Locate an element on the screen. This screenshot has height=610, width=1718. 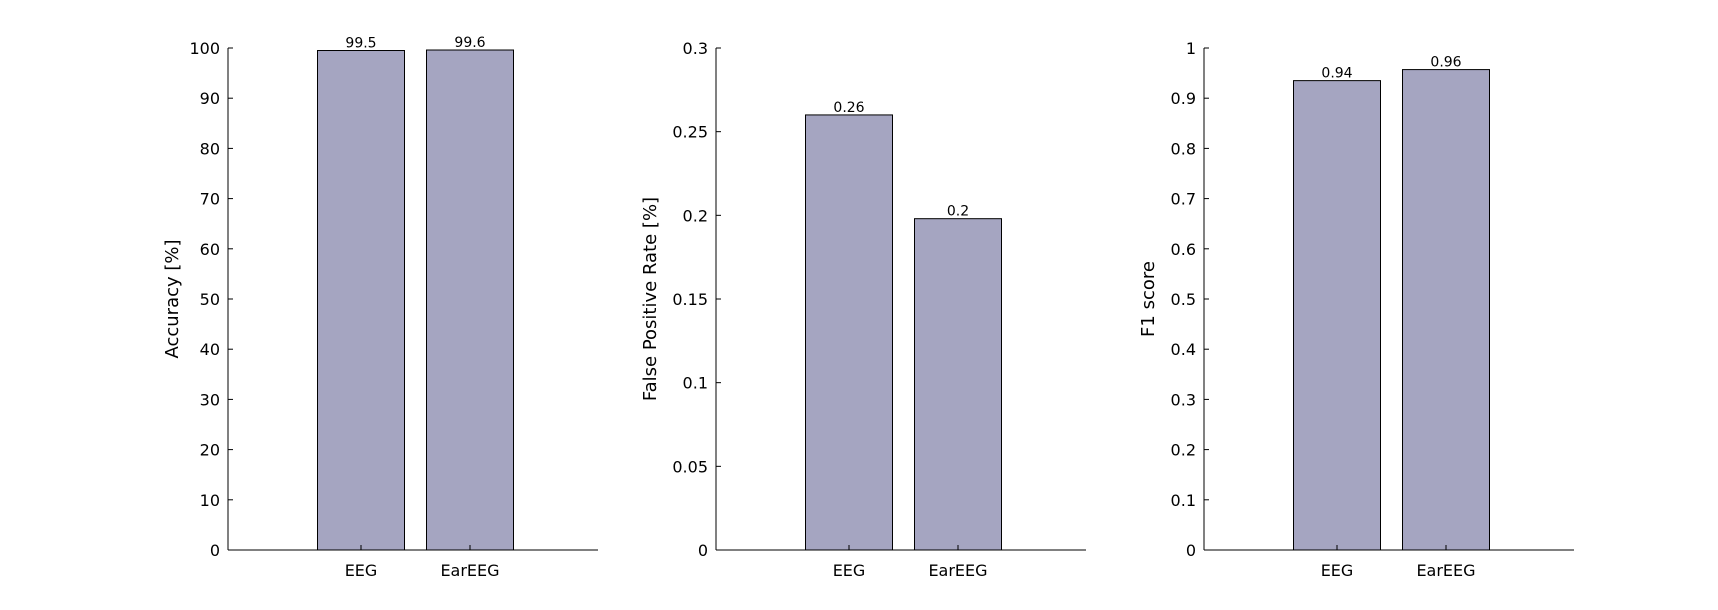
y-tick-label: 0.7 is located at coordinates (1183, 199).